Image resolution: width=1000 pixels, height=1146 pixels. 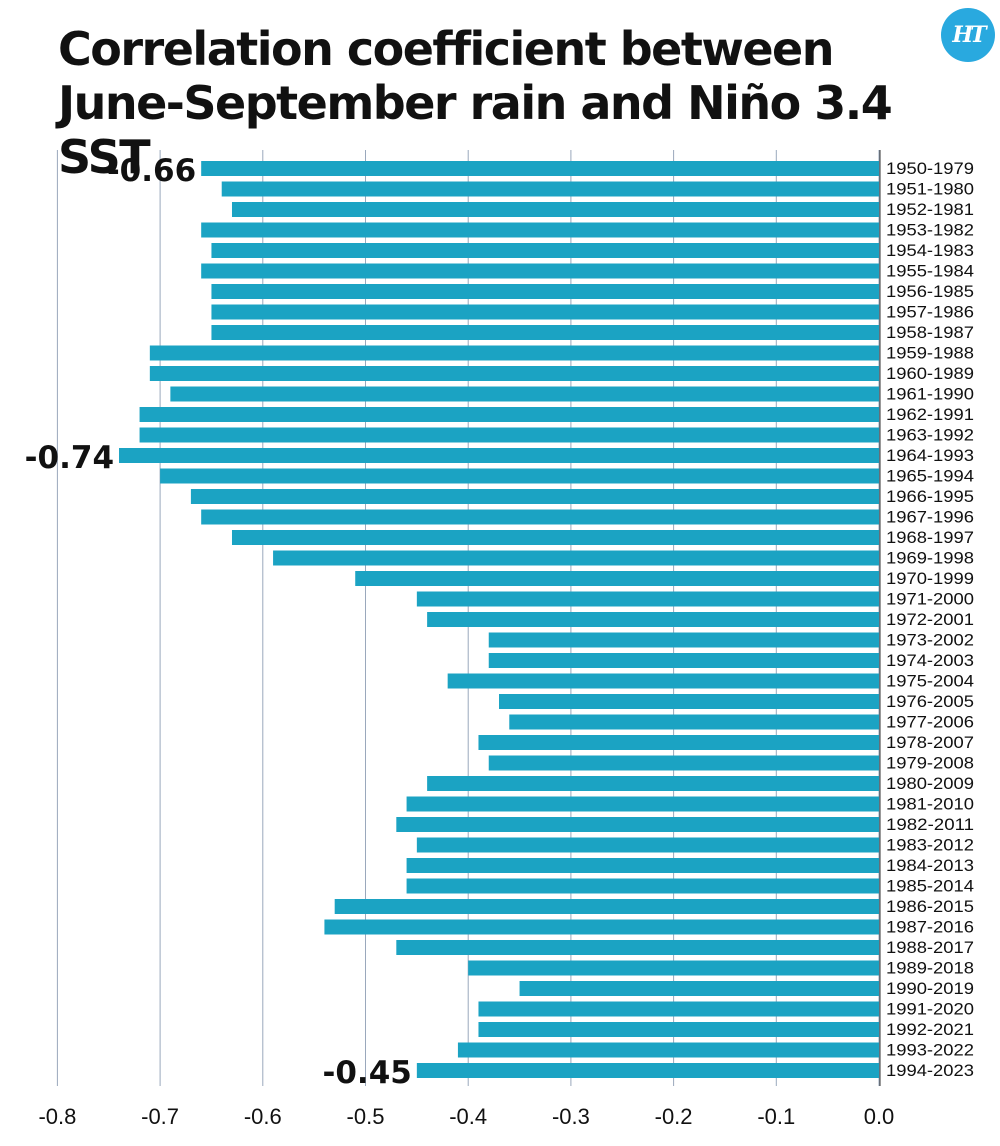 I want to click on category-label: 1994-2023, so click(x=930, y=1070).